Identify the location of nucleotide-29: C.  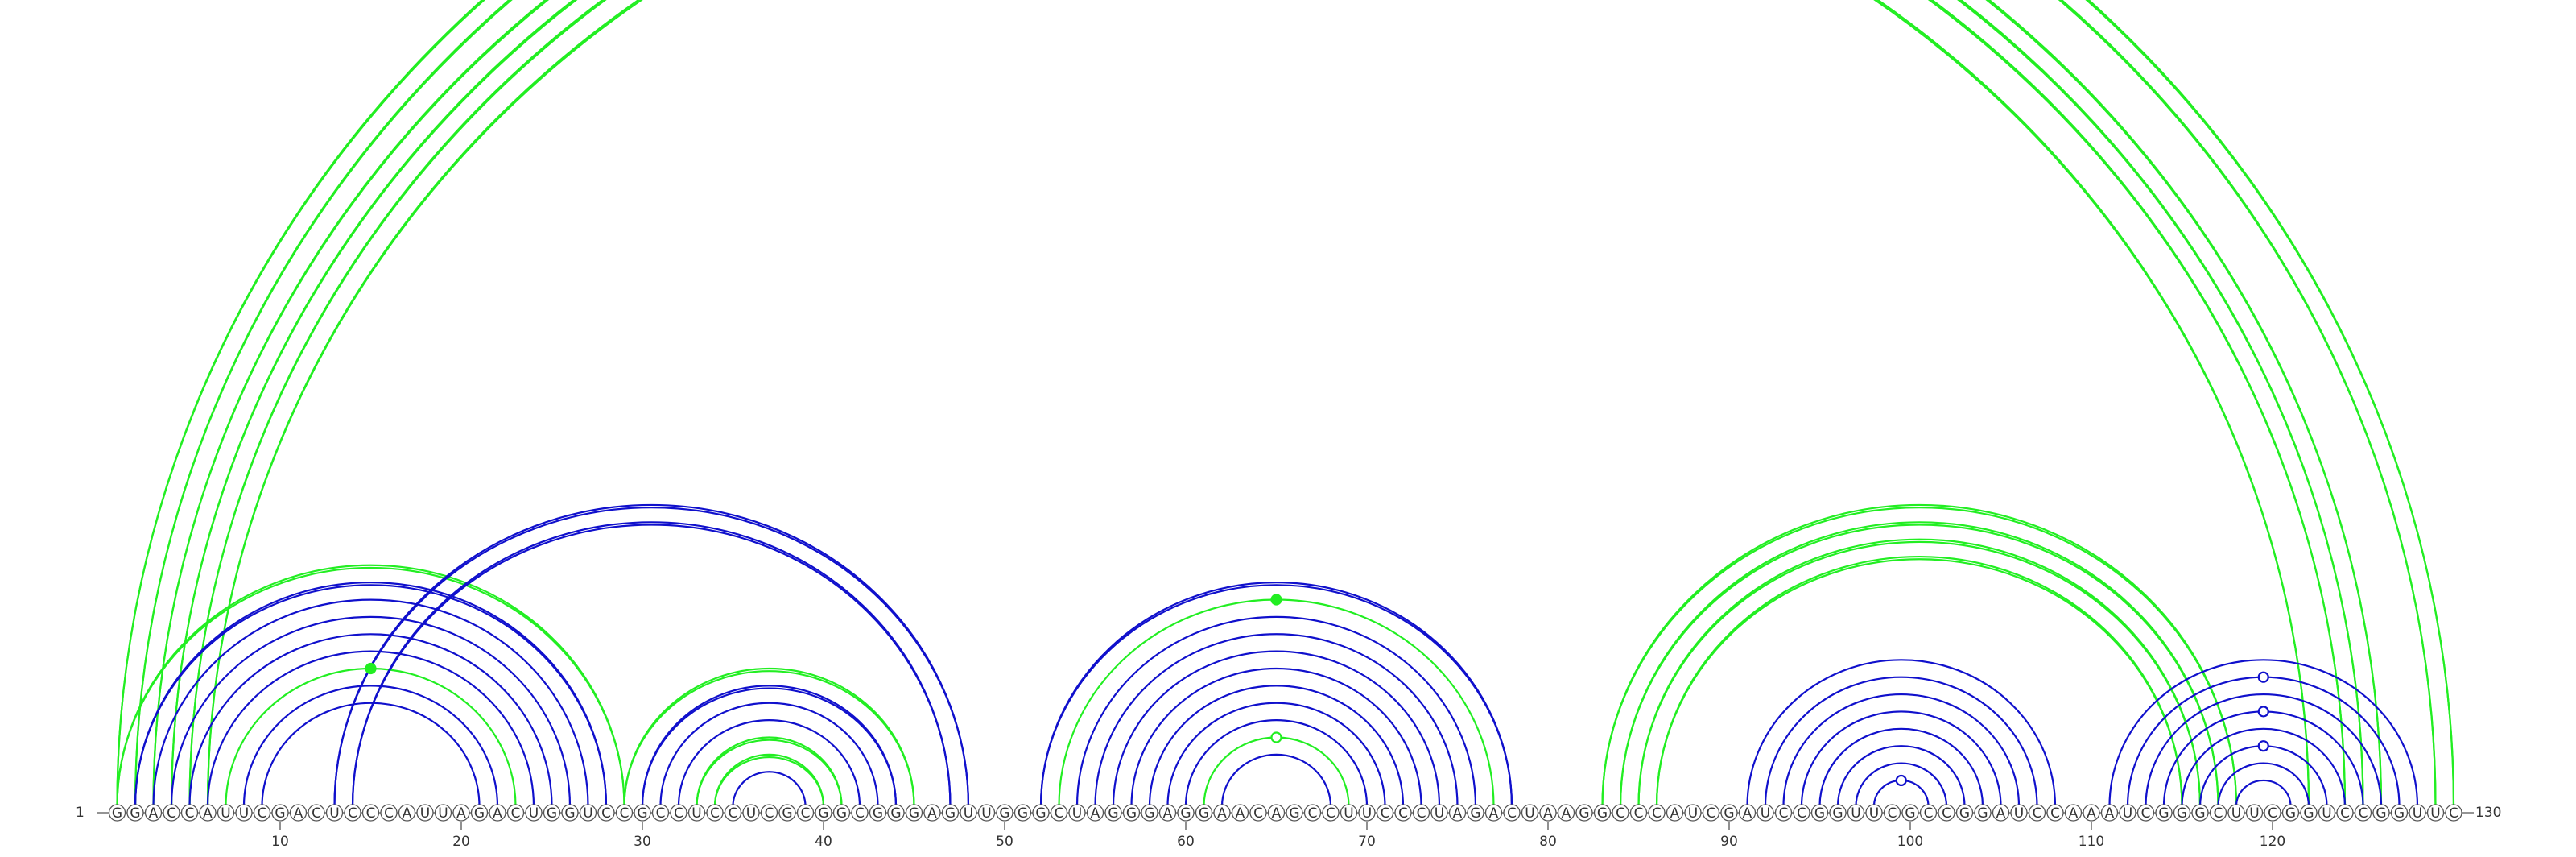
(624, 813).